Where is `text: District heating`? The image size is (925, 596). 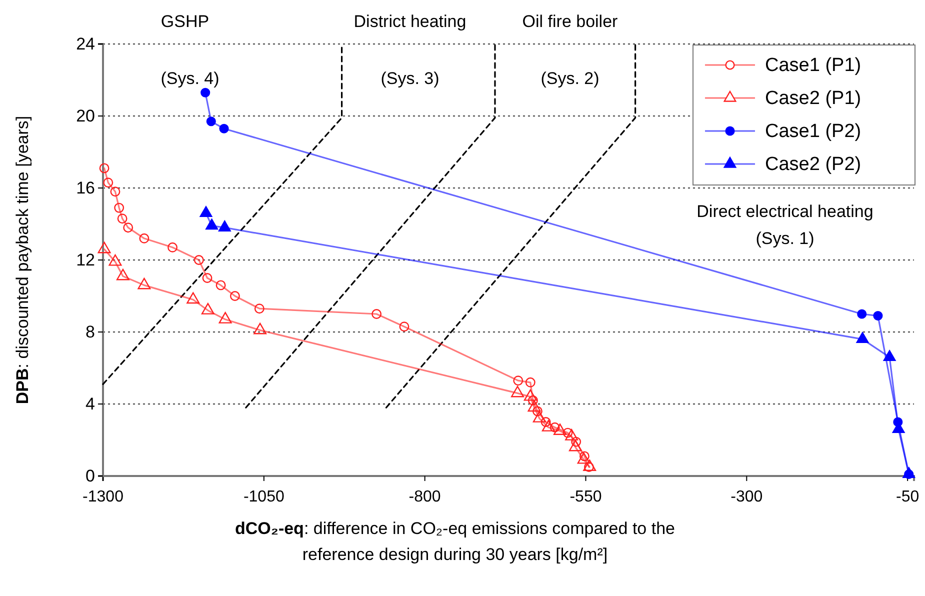
text: District heating is located at coordinates (410, 21).